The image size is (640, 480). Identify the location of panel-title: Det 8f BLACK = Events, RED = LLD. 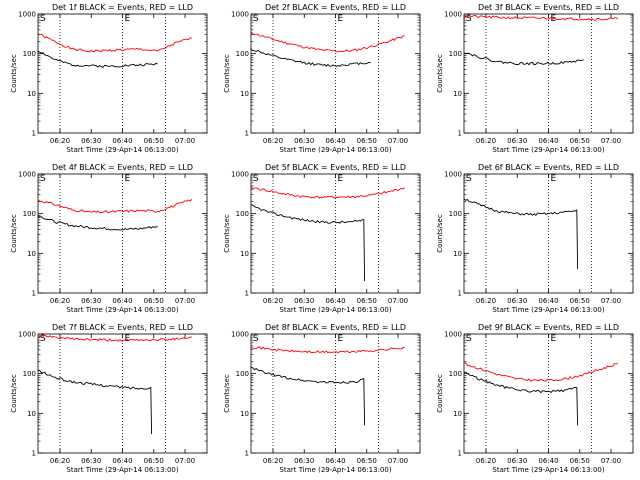
(335, 327).